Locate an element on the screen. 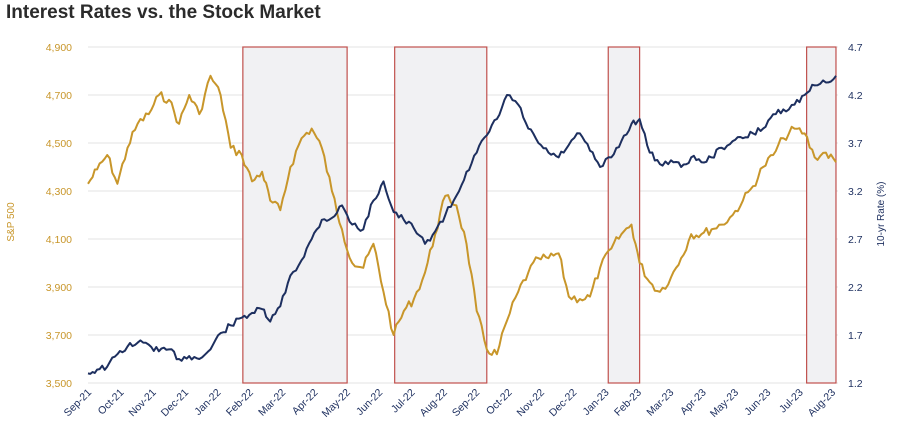 Image resolution: width=900 pixels, height=442 pixels. right-axis-title: 10-yr Rate (%) is located at coordinates (881, 213).